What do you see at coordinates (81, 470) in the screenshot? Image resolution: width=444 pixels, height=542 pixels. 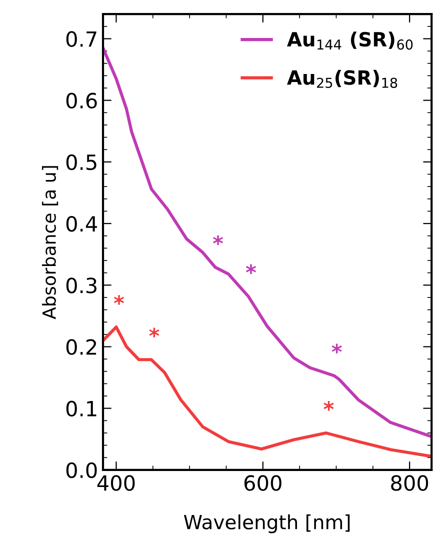 I see `y-tick-label: 0.0` at bounding box center [81, 470].